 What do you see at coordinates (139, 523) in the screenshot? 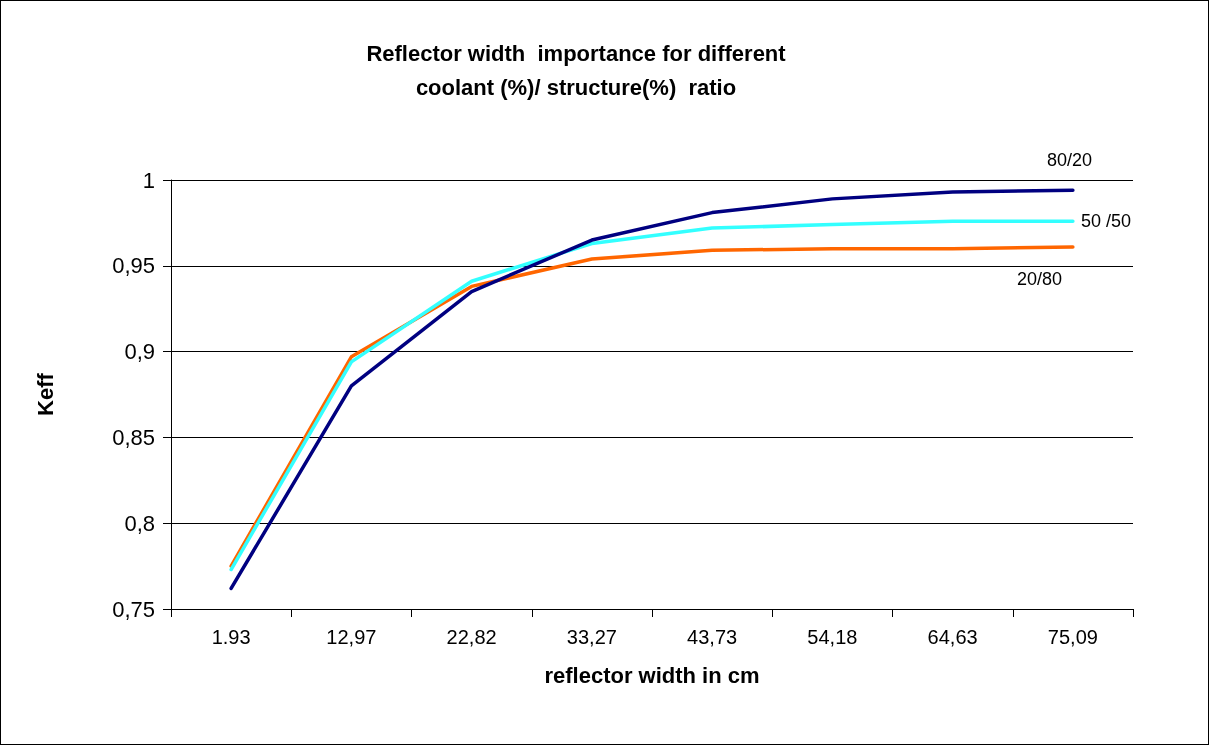
I see `y-tick-label: 0,8` at bounding box center [139, 523].